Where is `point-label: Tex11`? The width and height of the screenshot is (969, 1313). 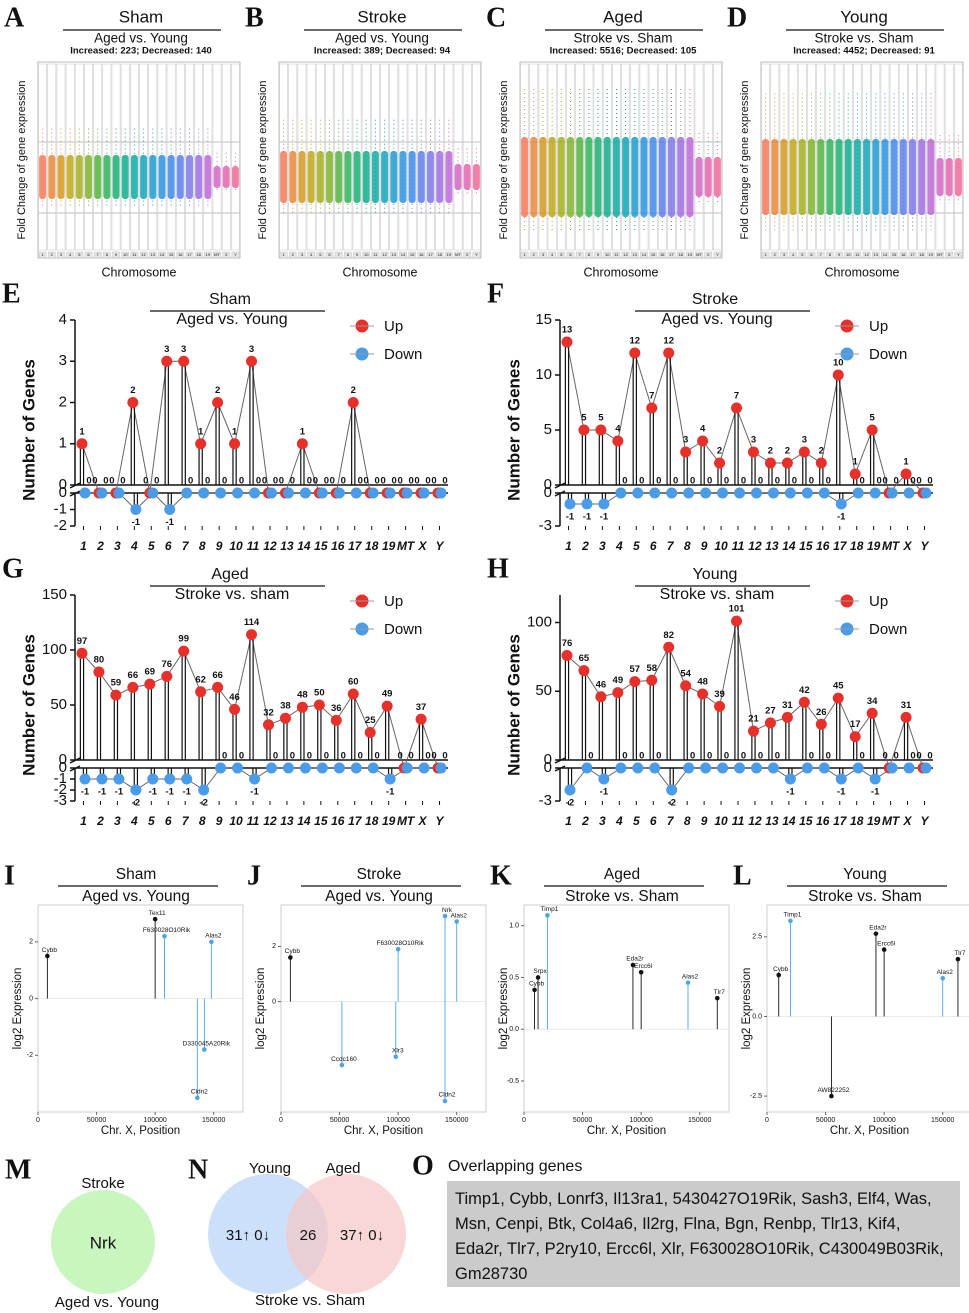
point-label: Tex11 is located at coordinates (157, 913).